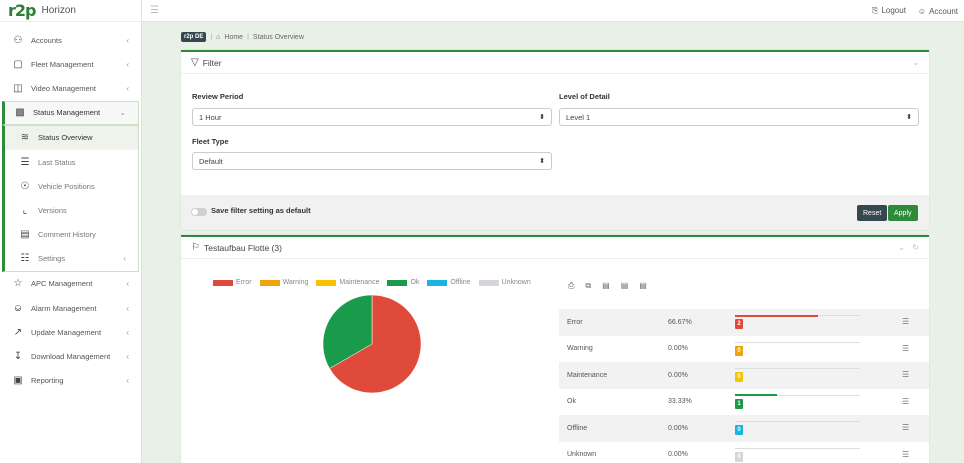 The width and height of the screenshot is (964, 463). I want to click on chart-legend: Error Warning Maintenance Ok Offline Unknown, so click(374, 282).